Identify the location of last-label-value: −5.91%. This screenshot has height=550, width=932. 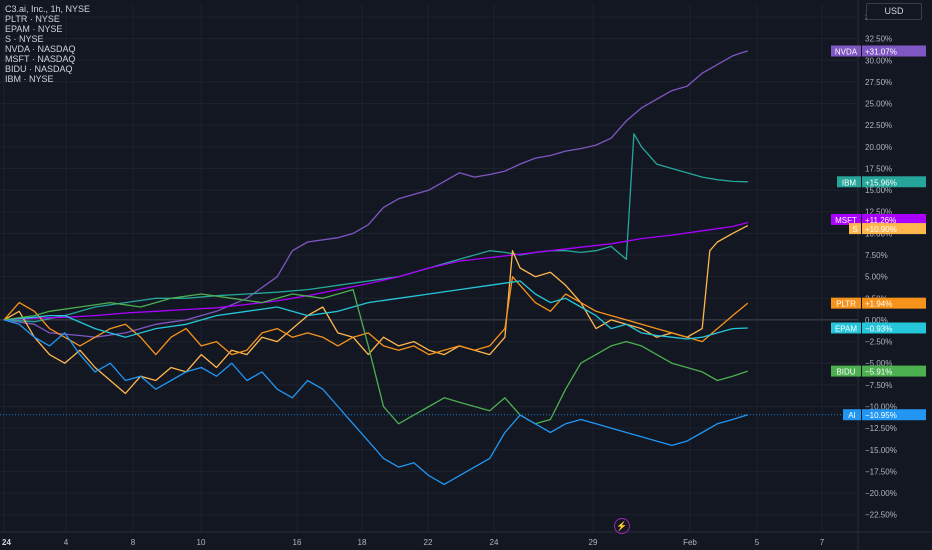
(878, 372).